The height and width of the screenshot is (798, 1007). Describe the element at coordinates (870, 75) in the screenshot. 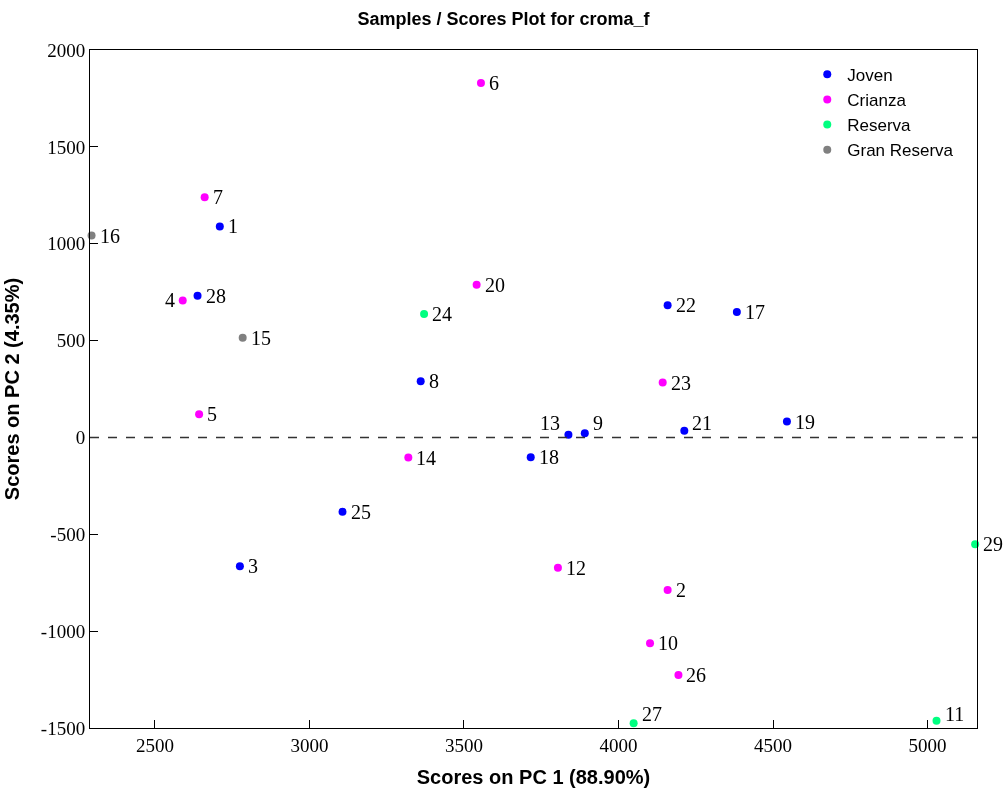

I see `legend-label: Joven` at that location.